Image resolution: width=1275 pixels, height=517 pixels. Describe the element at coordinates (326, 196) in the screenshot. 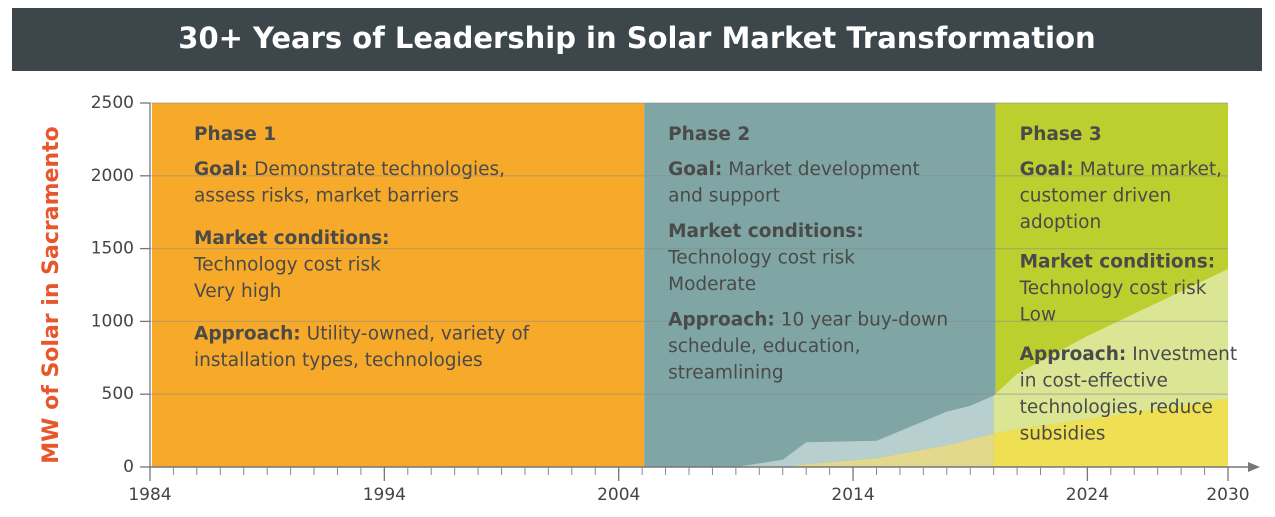

I see `section-line: assess risks, market barriers` at that location.